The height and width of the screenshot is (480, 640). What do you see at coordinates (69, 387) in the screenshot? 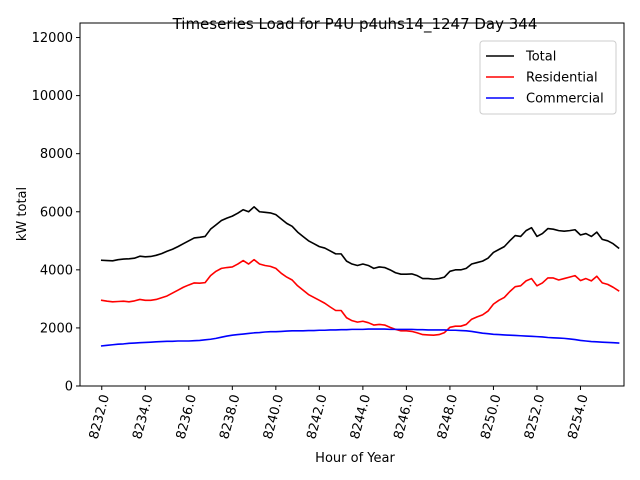
I see `y-tick-label: 0` at bounding box center [69, 387].